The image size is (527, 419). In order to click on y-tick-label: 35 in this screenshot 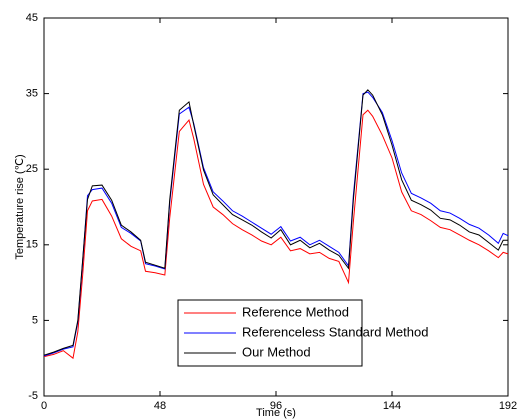, I will do `click(32, 94)`.